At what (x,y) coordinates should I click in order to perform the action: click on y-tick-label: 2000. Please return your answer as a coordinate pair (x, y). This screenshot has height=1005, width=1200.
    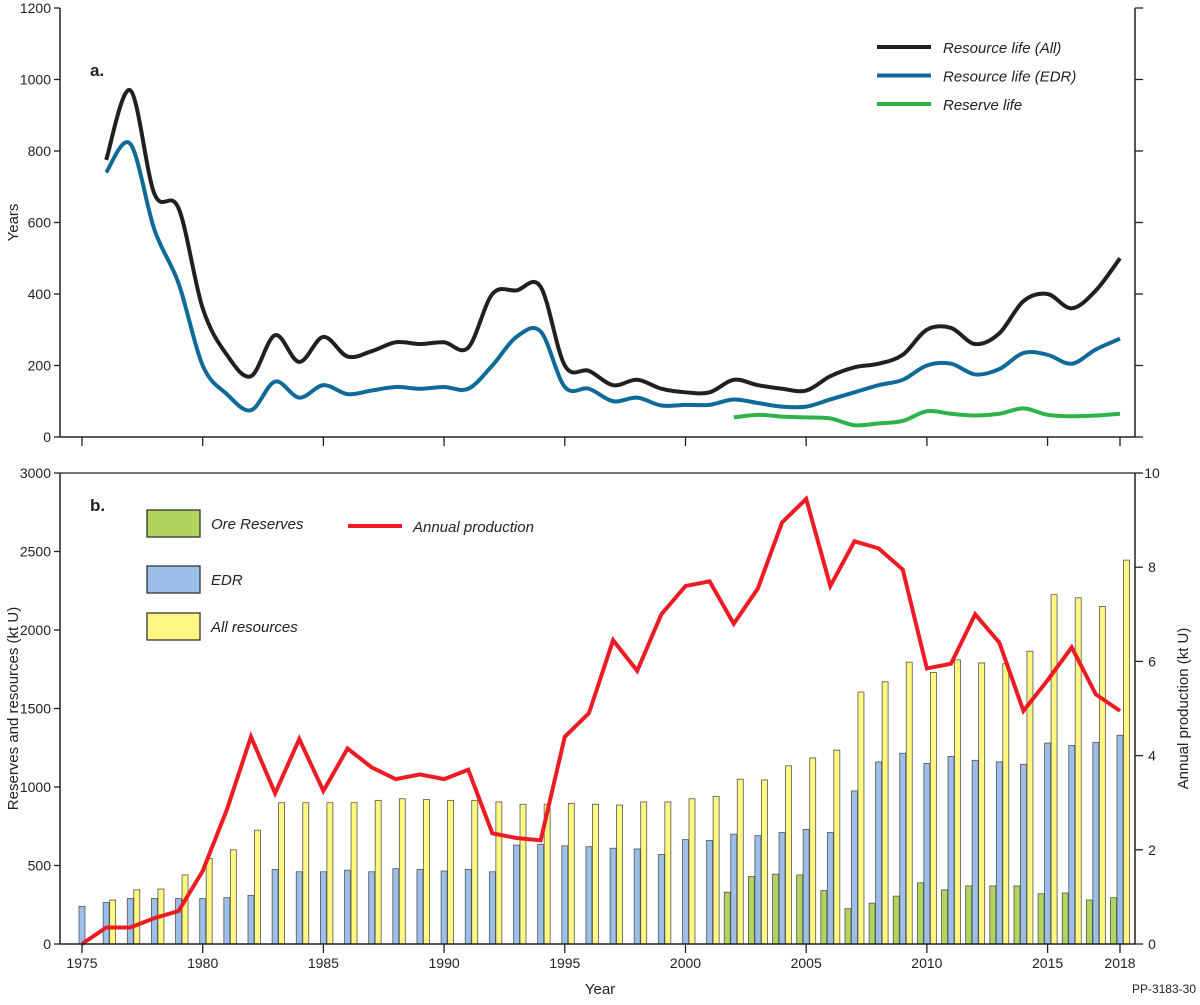
    Looking at the image, I should click on (35, 630).